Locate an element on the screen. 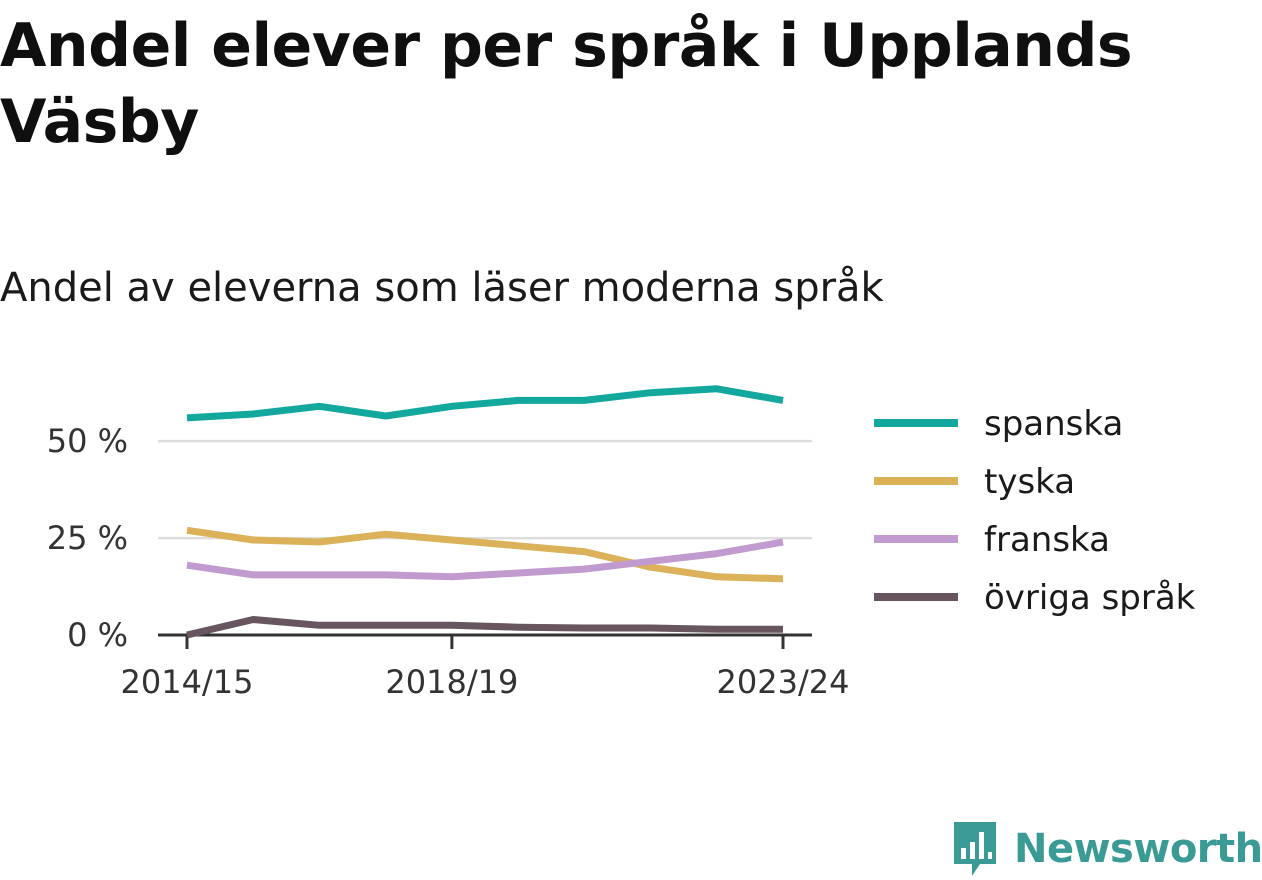 This screenshot has height=880, width=1262. x-tick-label: 2014/15 is located at coordinates (187, 682).